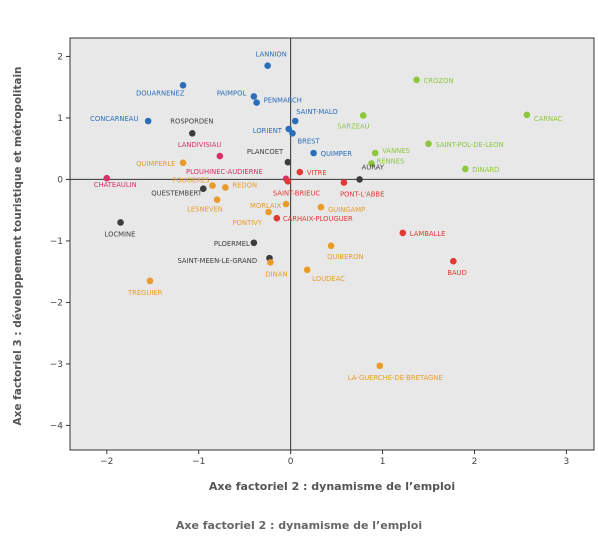  I want to click on point-label: AURAY, so click(373, 167).